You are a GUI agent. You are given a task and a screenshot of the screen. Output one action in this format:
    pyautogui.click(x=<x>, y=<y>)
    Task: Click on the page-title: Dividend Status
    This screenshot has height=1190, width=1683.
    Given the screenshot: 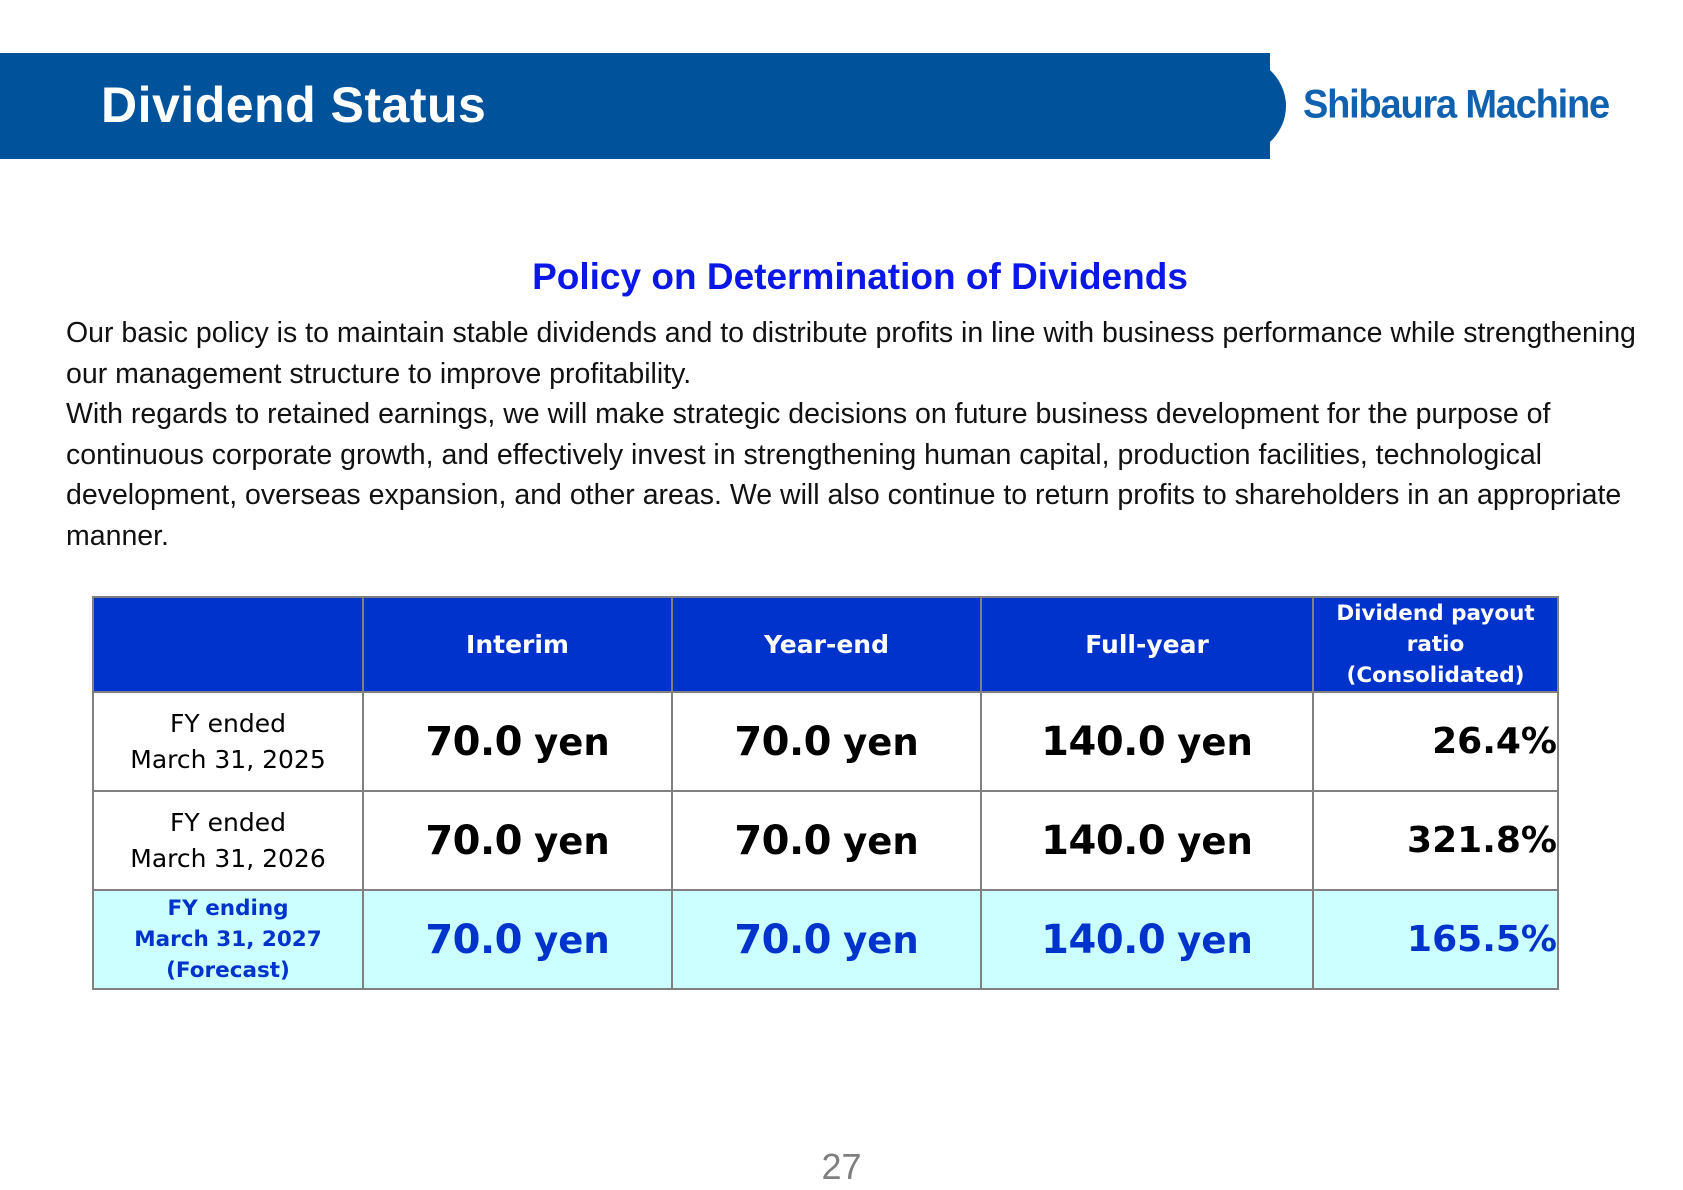 What is the action you would take?
    pyautogui.click(x=293, y=105)
    